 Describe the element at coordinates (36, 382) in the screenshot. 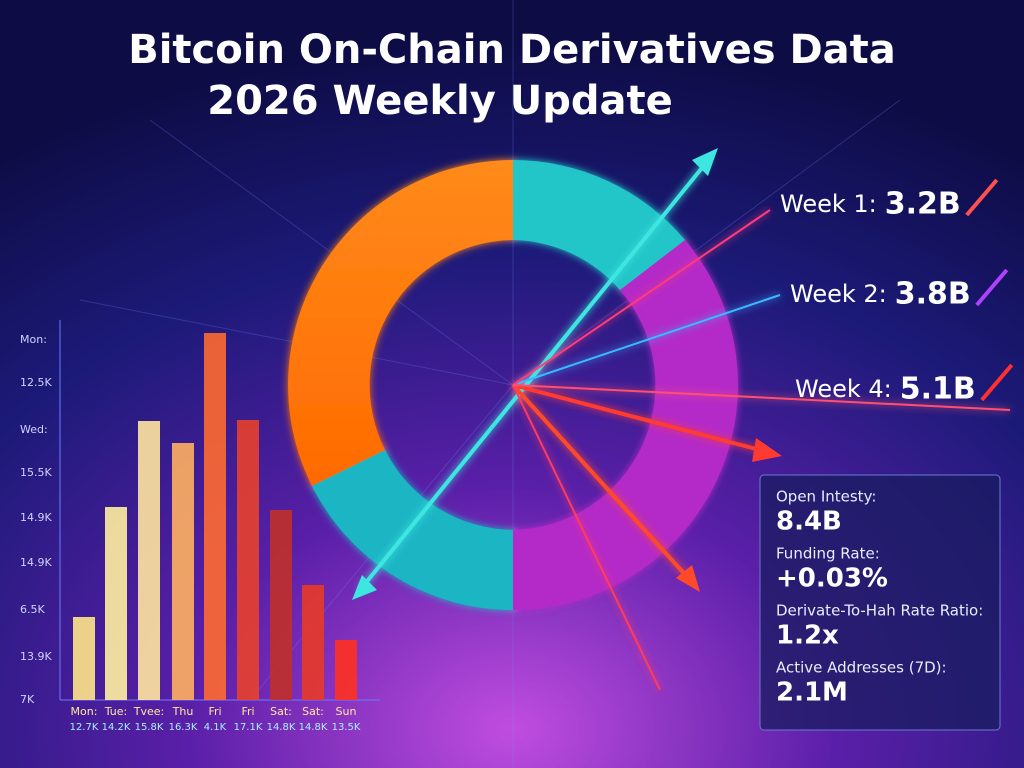

I see `axis-label: 12.5K` at that location.